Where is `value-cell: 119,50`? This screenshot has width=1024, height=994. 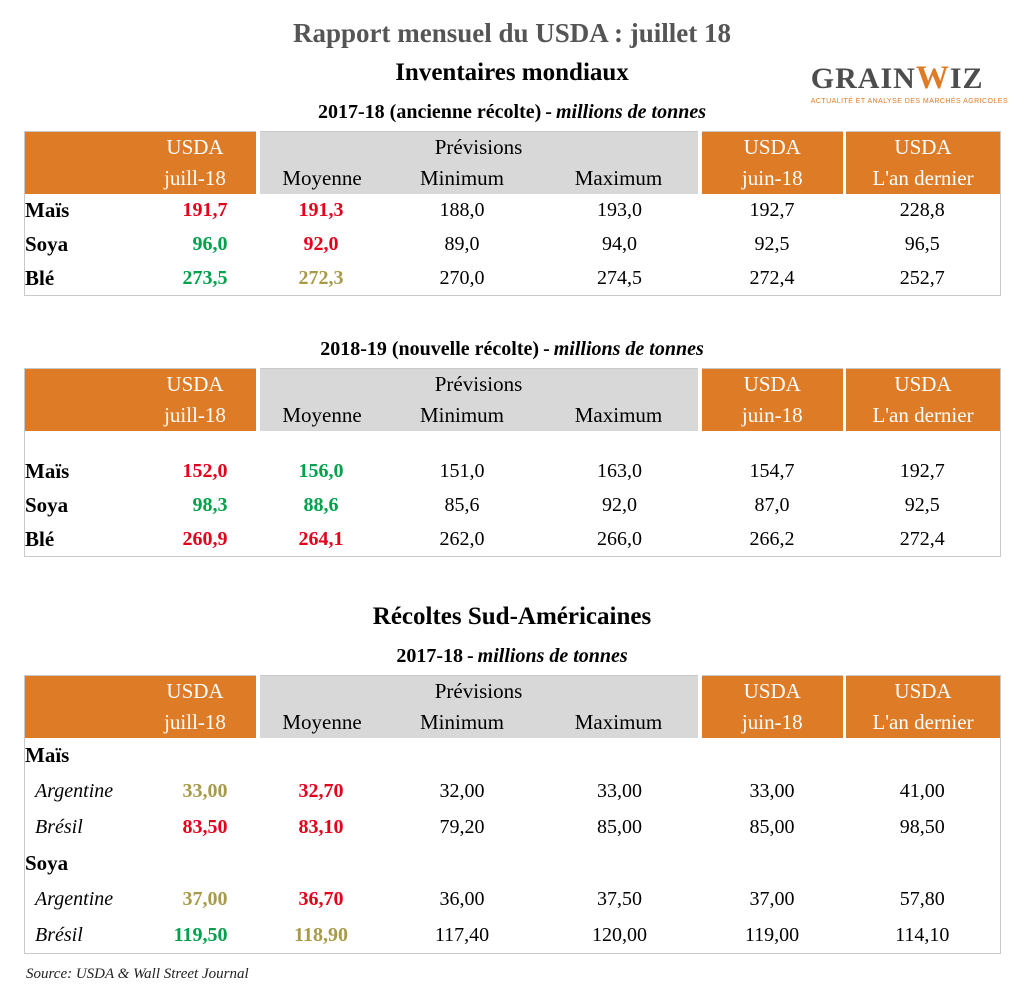
value-cell: 119,50 is located at coordinates (200, 934).